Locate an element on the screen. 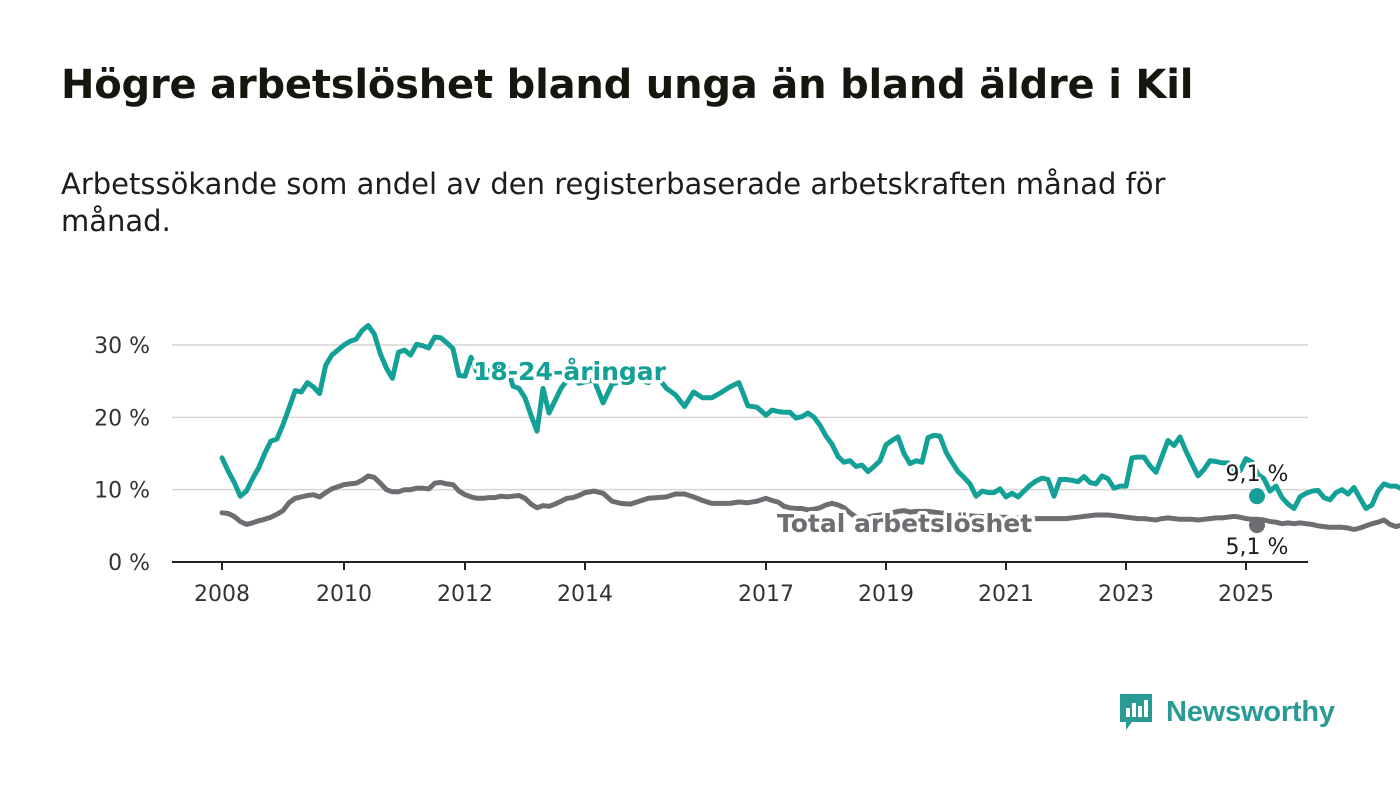  x-tick-label: 2019 is located at coordinates (886, 594).